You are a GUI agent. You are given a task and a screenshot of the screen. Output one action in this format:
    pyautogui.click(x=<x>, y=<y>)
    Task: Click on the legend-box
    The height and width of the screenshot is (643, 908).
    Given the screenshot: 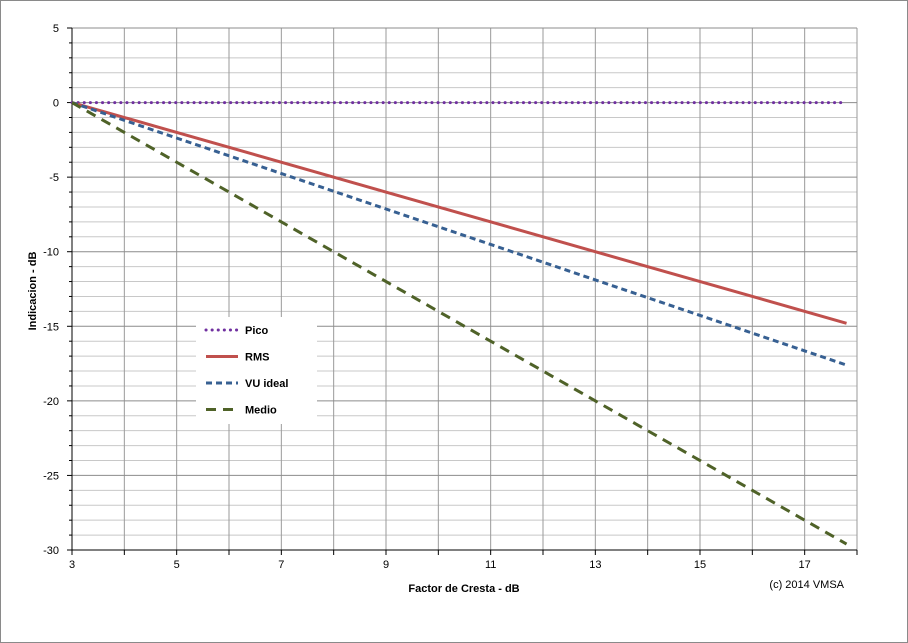 What is the action you would take?
    pyautogui.click(x=256, y=370)
    